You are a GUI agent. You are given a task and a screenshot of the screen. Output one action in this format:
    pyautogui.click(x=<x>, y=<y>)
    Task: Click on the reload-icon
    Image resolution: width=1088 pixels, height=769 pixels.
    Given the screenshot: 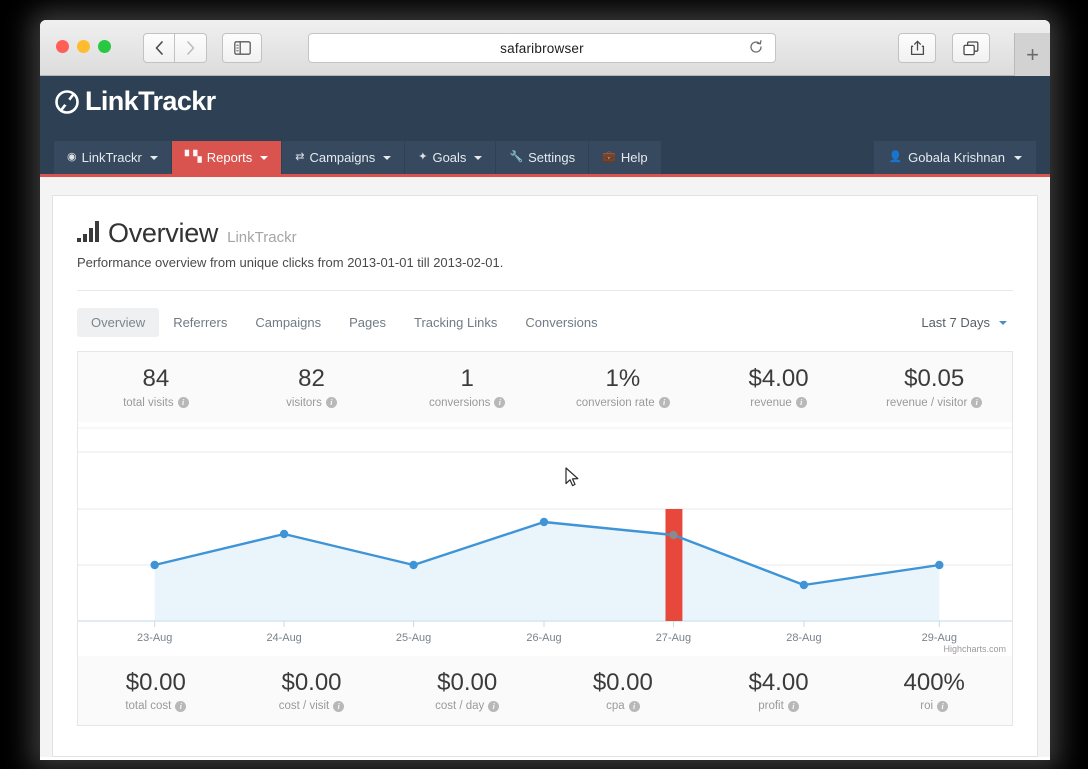 What is the action you would take?
    pyautogui.click(x=756, y=48)
    